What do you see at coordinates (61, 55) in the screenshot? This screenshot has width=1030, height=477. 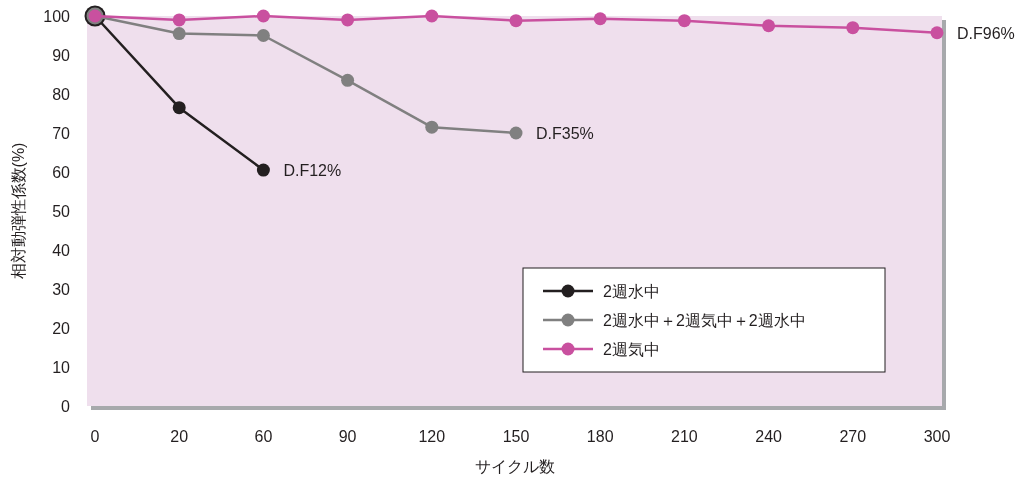 I see `y-tick-label: 90` at bounding box center [61, 55].